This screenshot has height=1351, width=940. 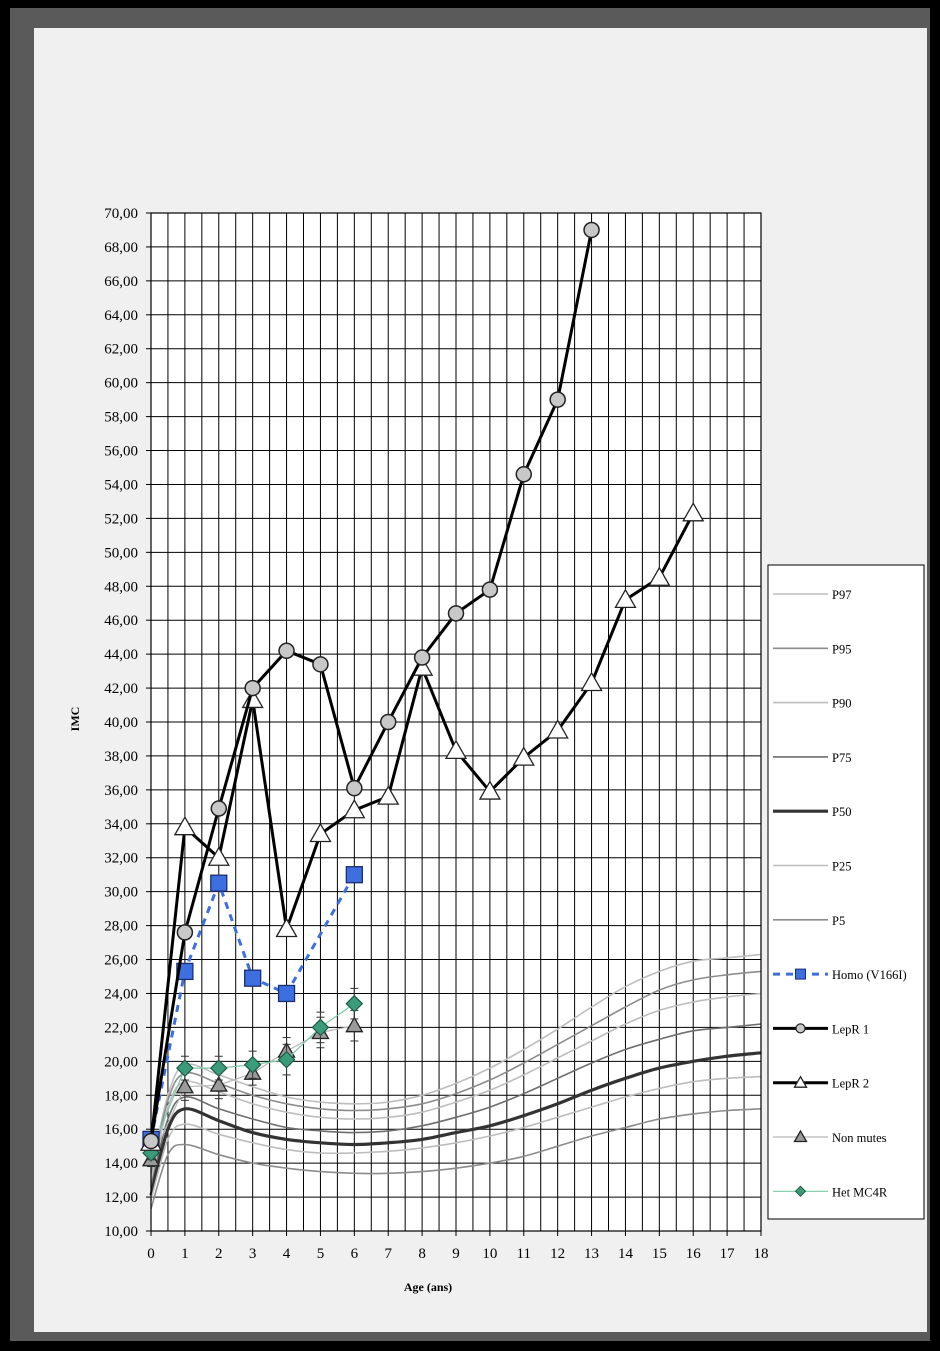 I want to click on y-tick-label: 56,00, so click(x=121, y=452).